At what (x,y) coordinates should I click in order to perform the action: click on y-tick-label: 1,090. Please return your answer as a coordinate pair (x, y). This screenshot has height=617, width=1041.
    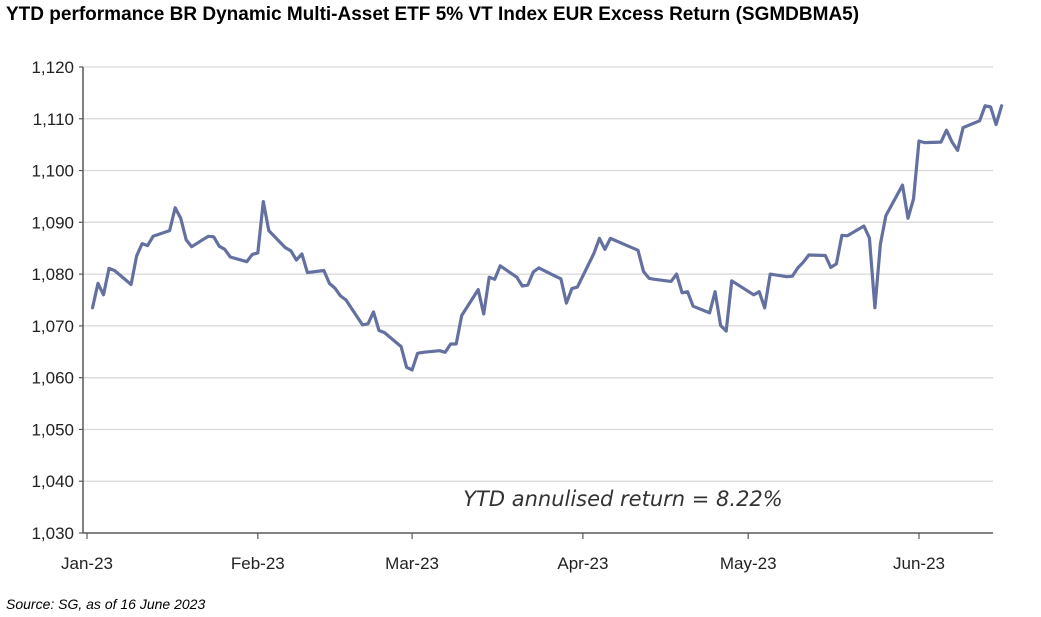
    Looking at the image, I should click on (52, 222).